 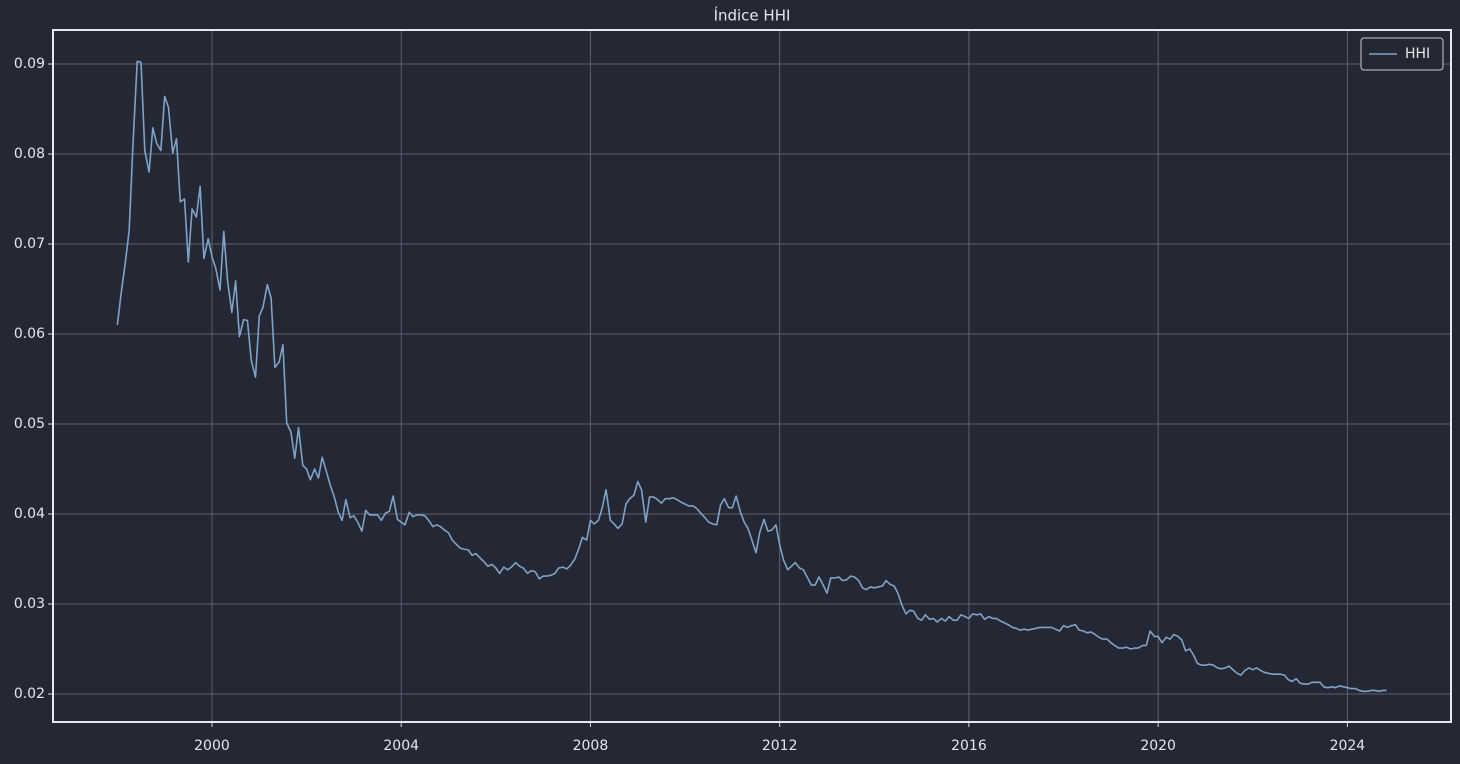 I want to click on y-tick-label: 0.08, so click(x=29, y=154).